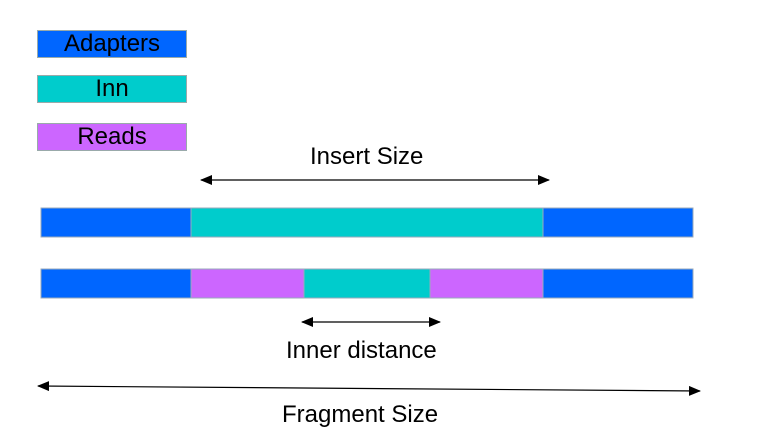 The width and height of the screenshot is (770, 447). What do you see at coordinates (369, 388) in the screenshot?
I see `fragment-size-arrow` at bounding box center [369, 388].